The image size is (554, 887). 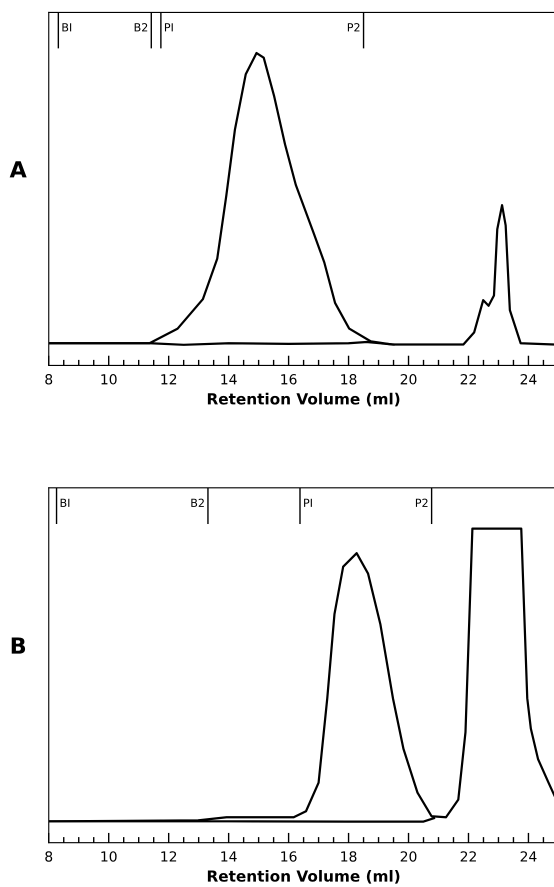 I want to click on text: A, so click(x=18, y=169).